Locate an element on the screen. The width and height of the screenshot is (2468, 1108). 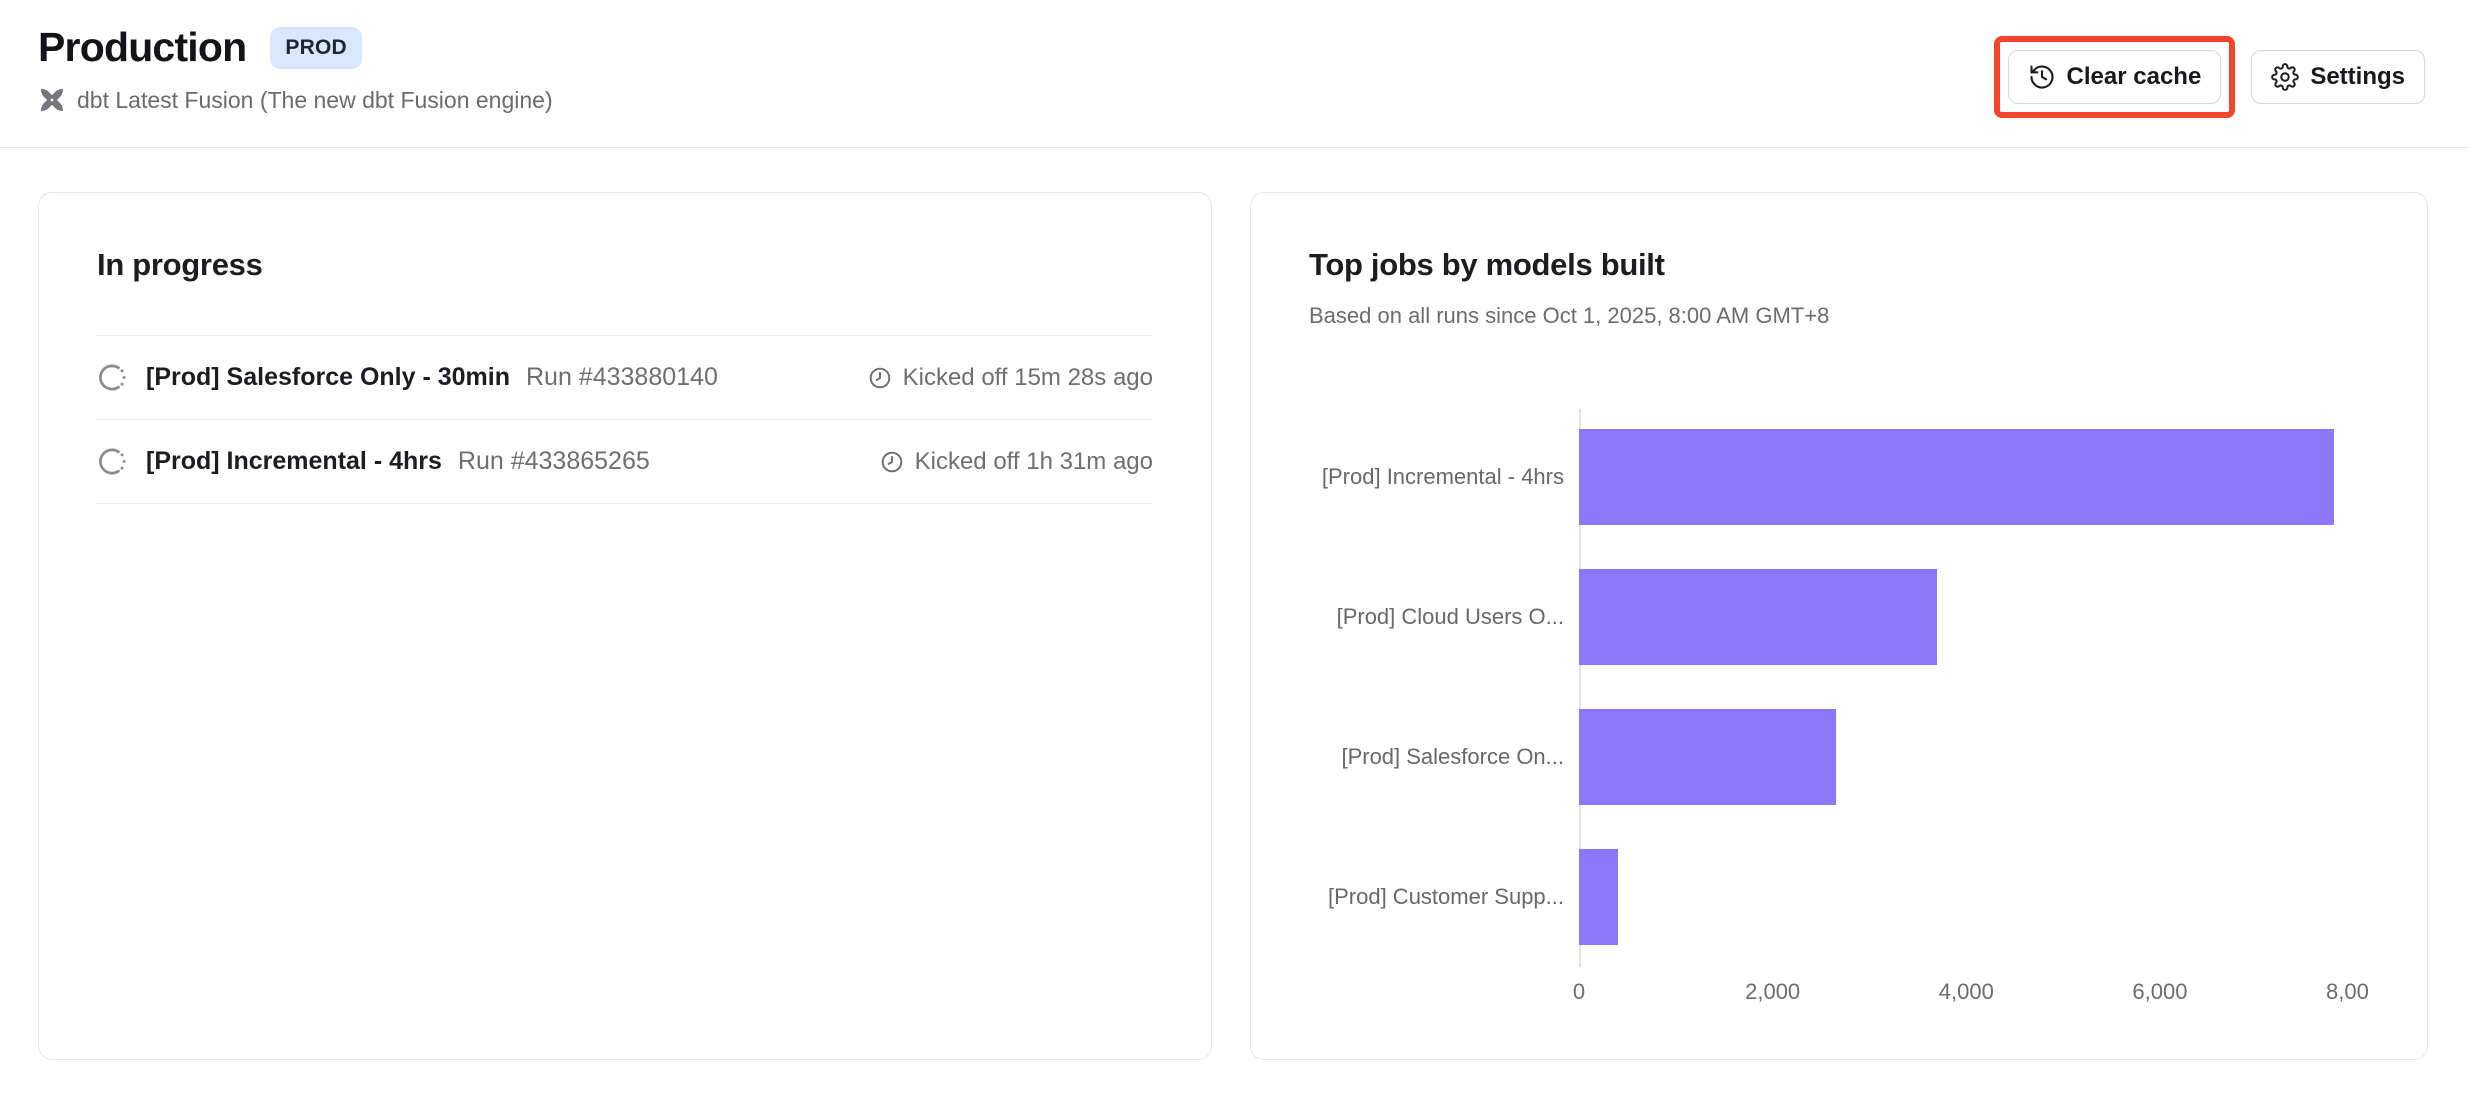
settings-label: Settings is located at coordinates (2357, 76).